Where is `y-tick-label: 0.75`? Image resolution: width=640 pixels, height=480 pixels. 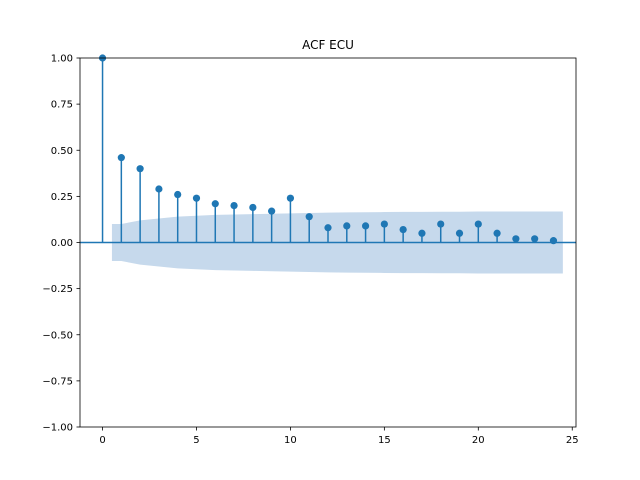
y-tick-label: 0.75 is located at coordinates (62, 105).